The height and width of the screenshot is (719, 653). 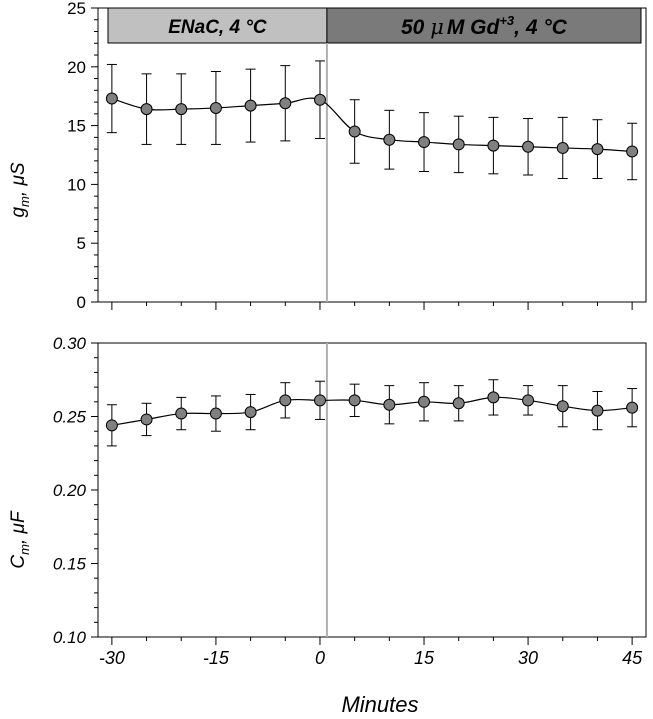 What do you see at coordinates (474, 27) in the screenshot?
I see `condition-label-part: M Gd` at bounding box center [474, 27].